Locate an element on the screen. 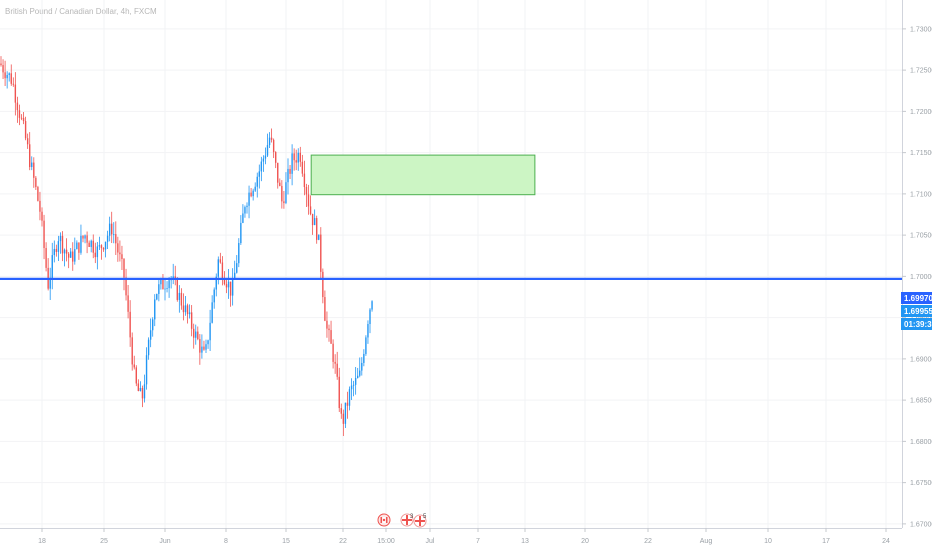 This screenshot has height=550, width=932. x-axis-line is located at coordinates (451, 528).